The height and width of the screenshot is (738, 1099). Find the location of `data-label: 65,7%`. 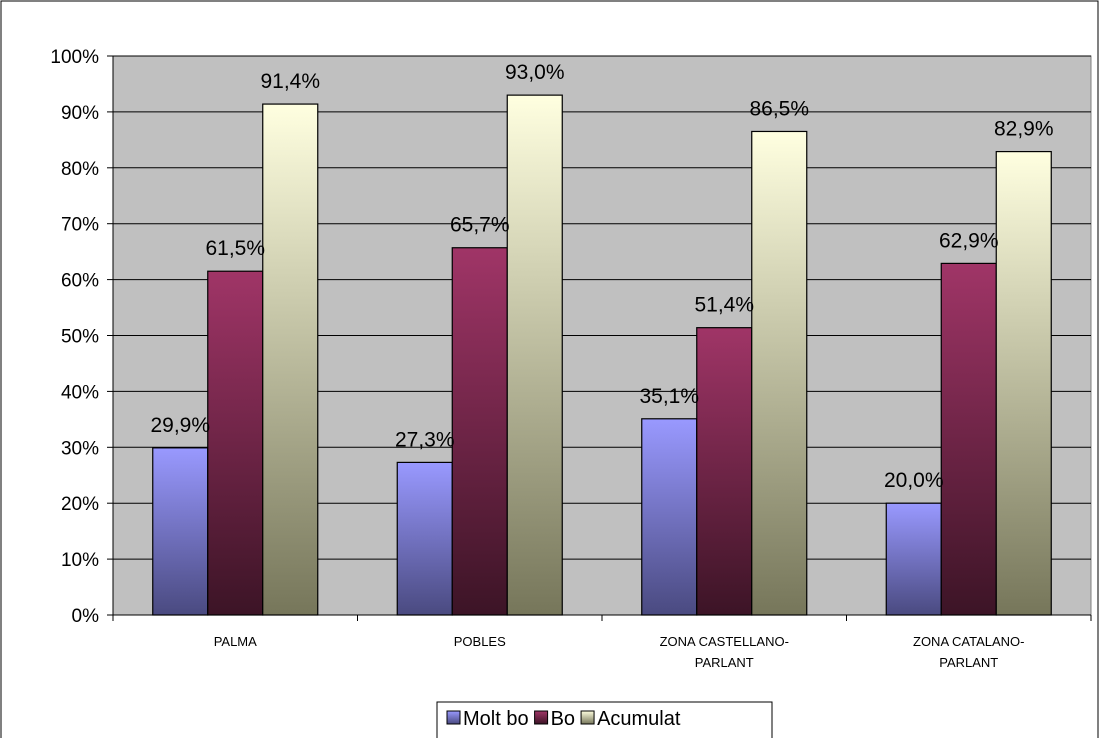

data-label: 65,7% is located at coordinates (480, 225).